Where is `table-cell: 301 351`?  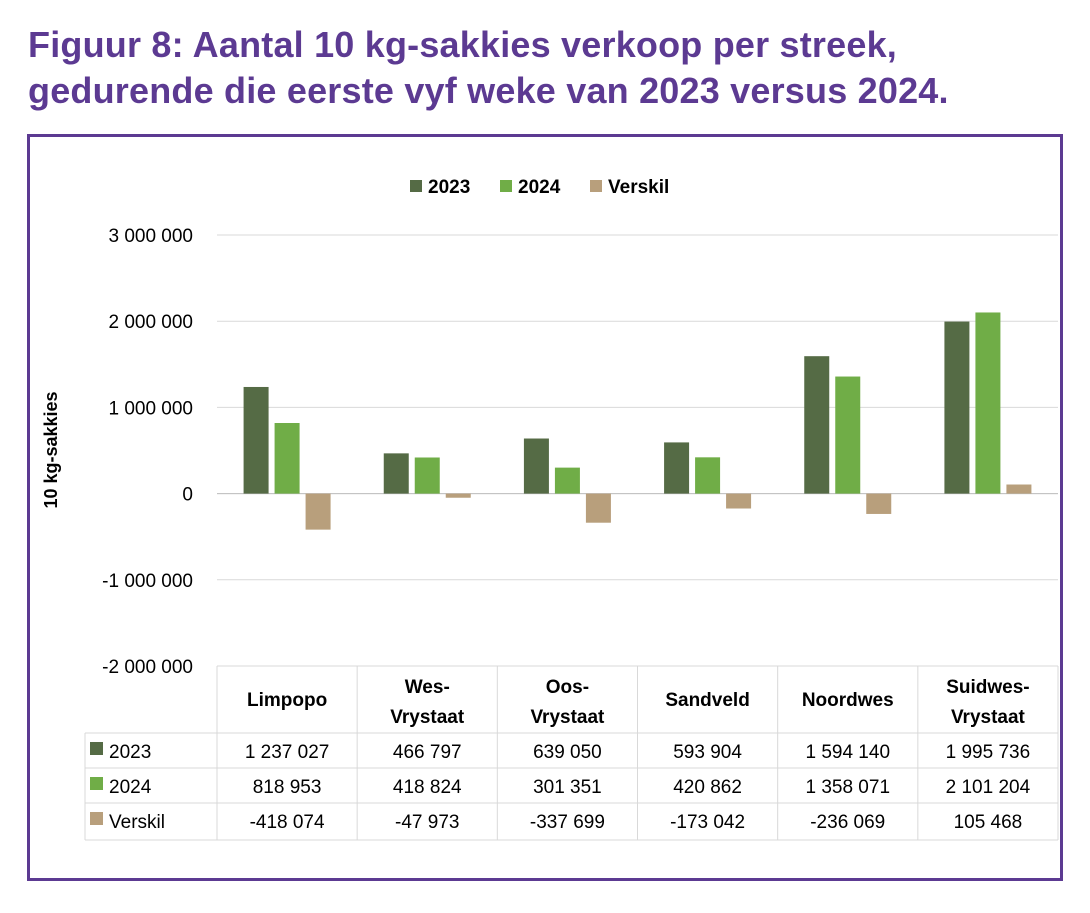 table-cell: 301 351 is located at coordinates (567, 787).